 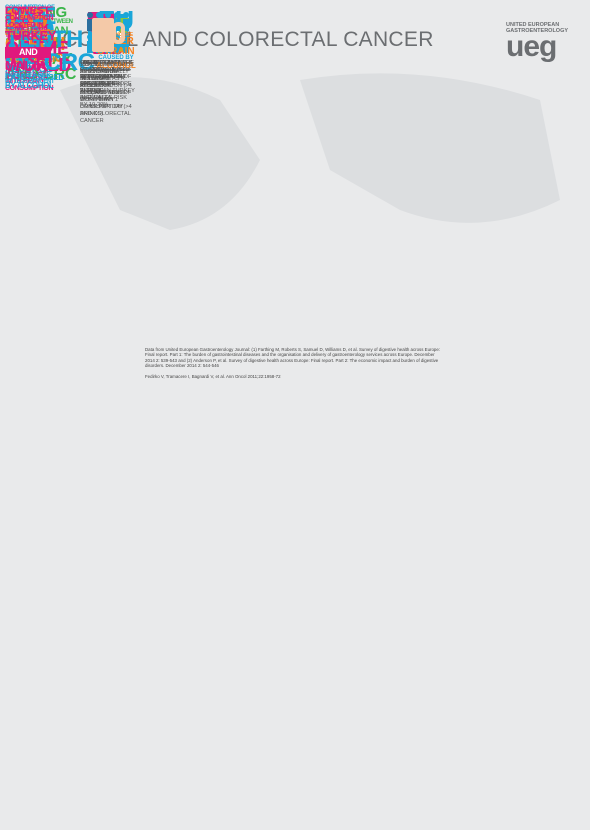 I want to click on headline-line: GRAMS OF, so click(x=30, y=60).